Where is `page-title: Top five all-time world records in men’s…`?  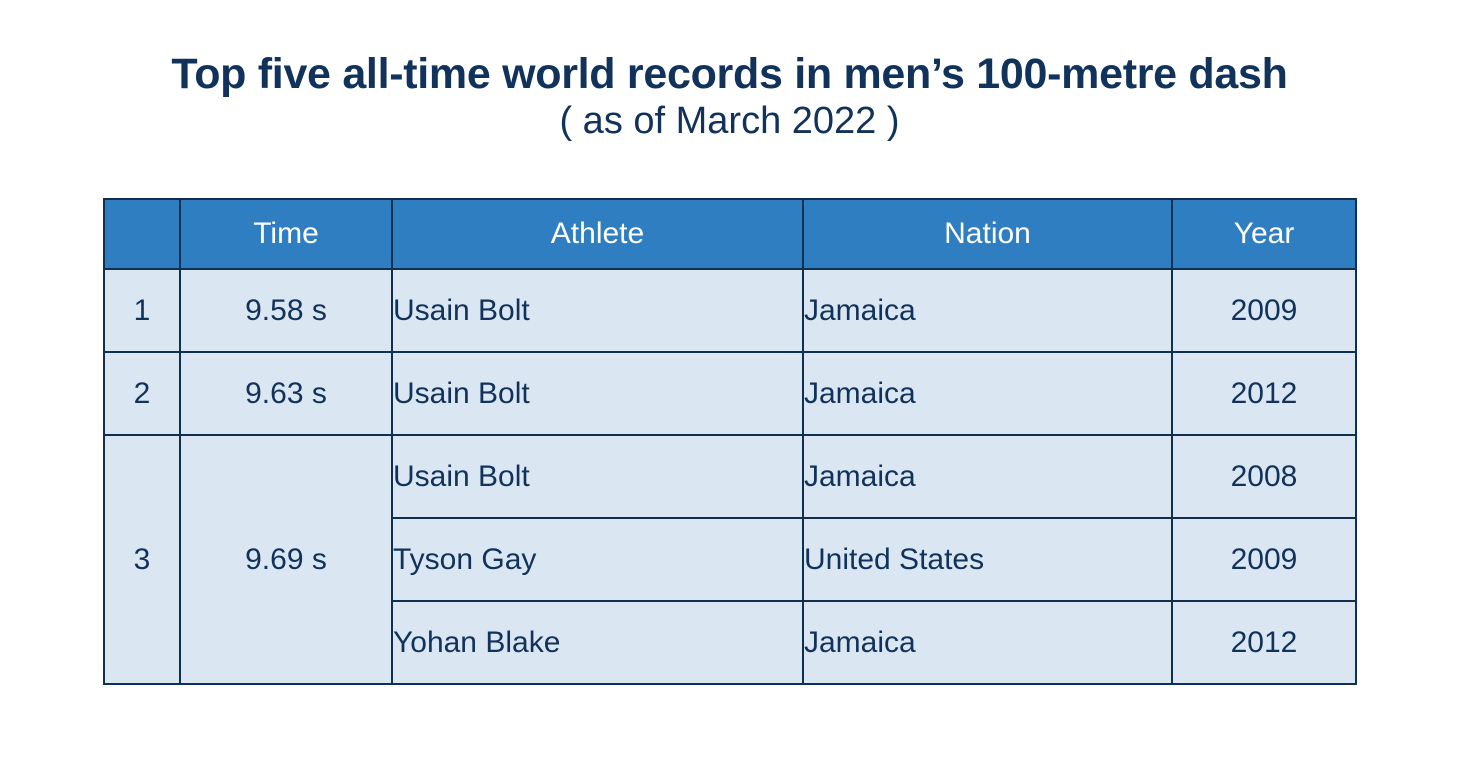
page-title: Top five all-time world records in men’s… is located at coordinates (729, 74).